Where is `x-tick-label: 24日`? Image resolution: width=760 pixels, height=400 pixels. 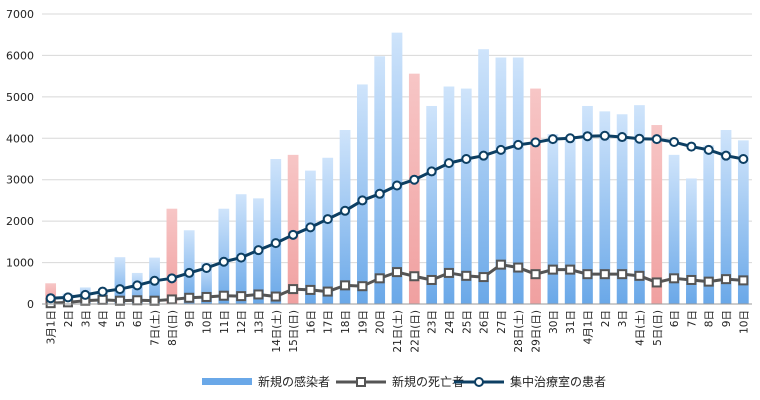 x-tick-label: 24日 is located at coordinates (450, 322).